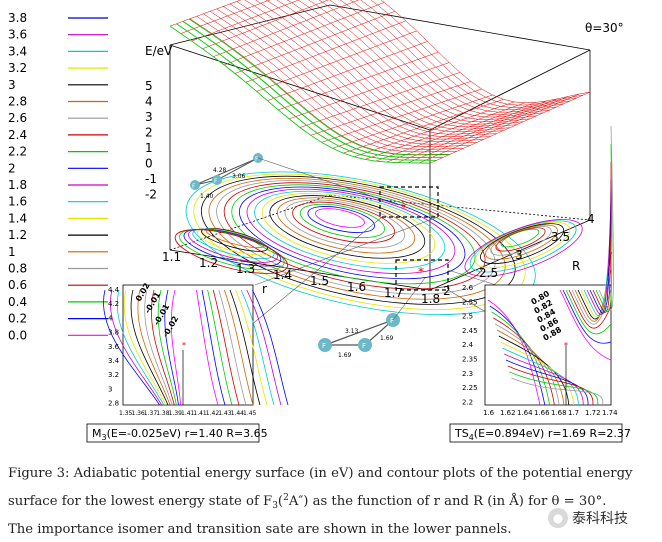 The height and width of the screenshot is (542, 662). I want to click on right-x-tick: 1.74, so click(610, 413).